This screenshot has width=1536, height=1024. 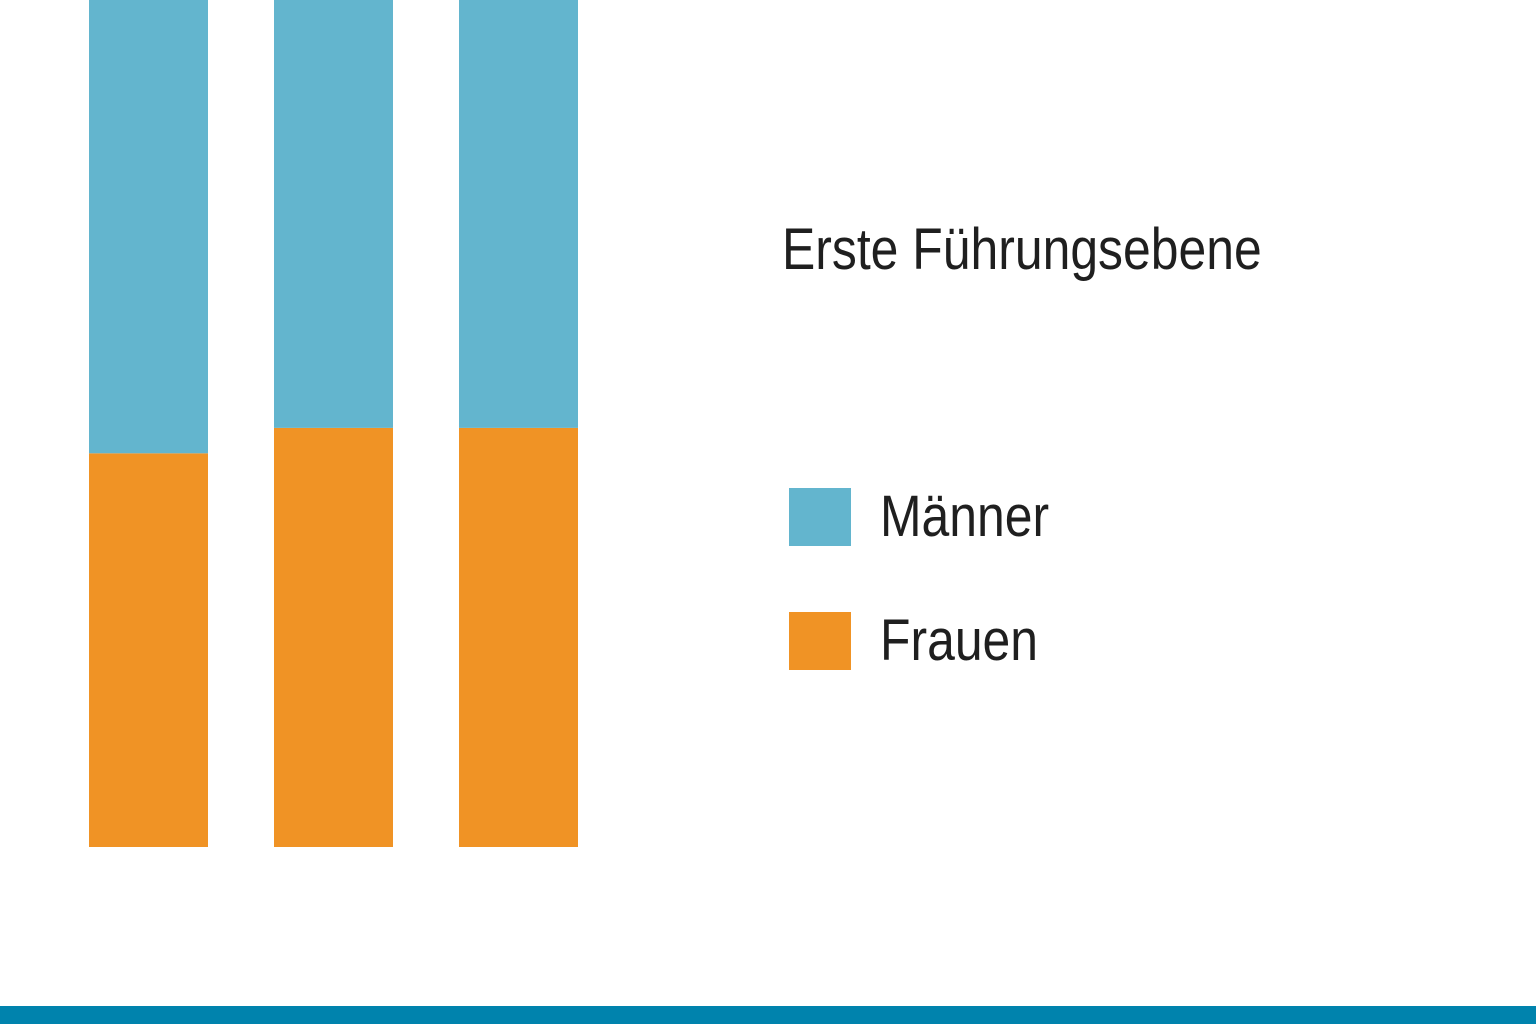 What do you see at coordinates (518, 637) in the screenshot?
I see `bar-3-frauen` at bounding box center [518, 637].